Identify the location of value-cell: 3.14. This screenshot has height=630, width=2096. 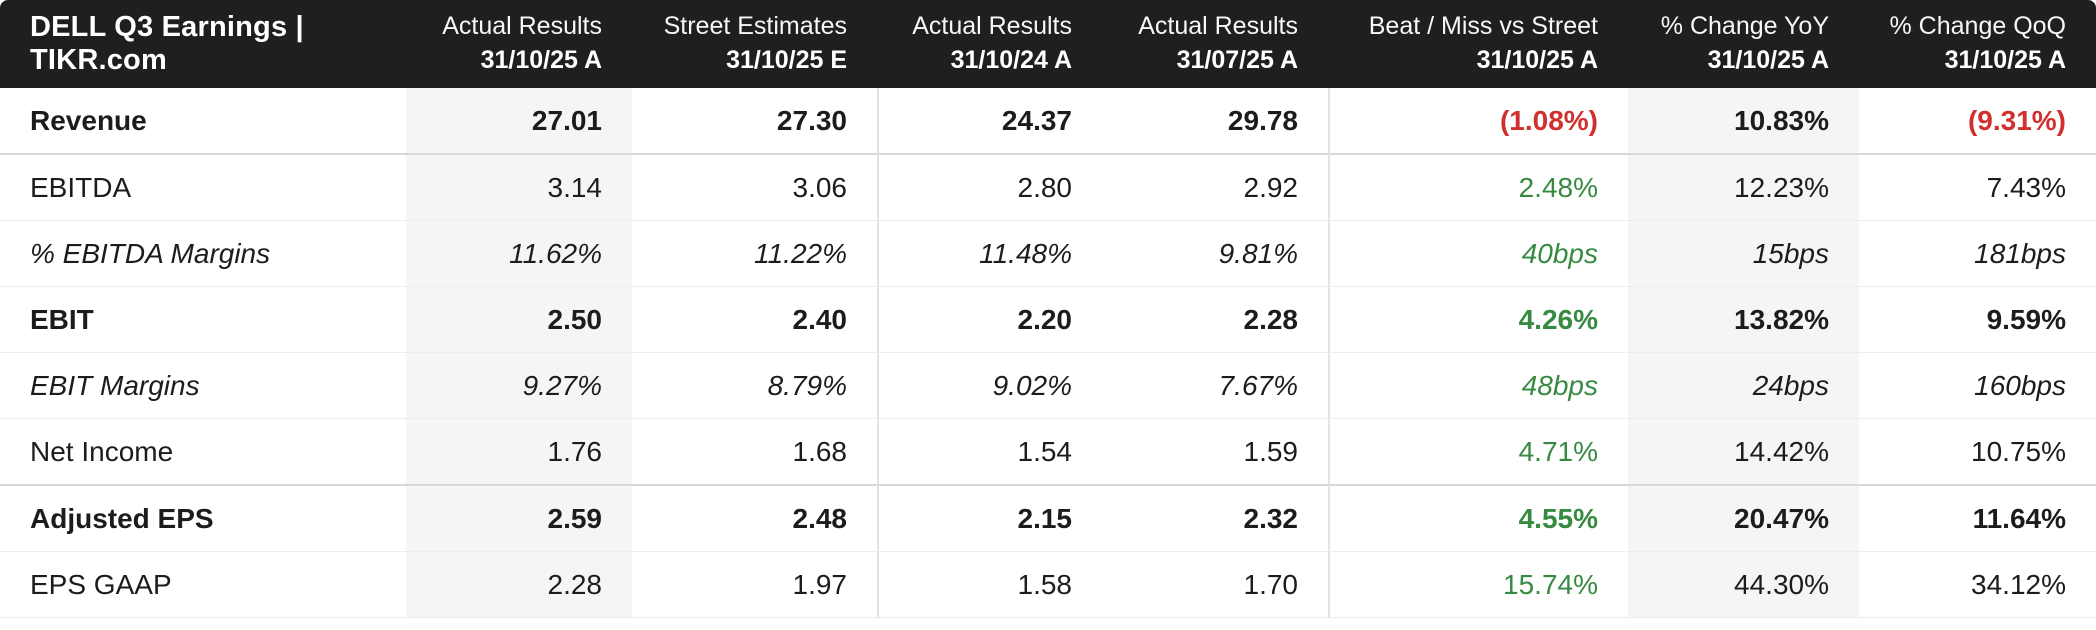
(519, 188).